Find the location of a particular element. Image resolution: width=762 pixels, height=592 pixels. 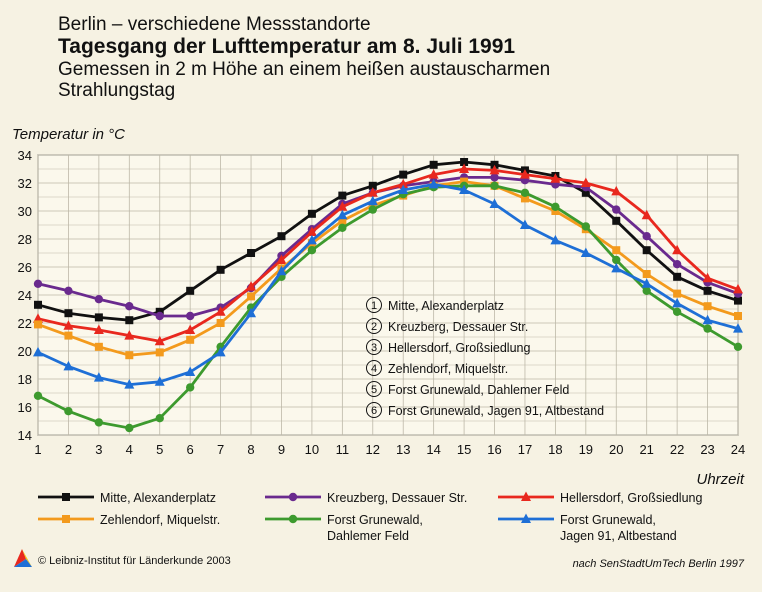

header-line-1: Berlin – verschiedene Messstandorte is located at coordinates (214, 24).